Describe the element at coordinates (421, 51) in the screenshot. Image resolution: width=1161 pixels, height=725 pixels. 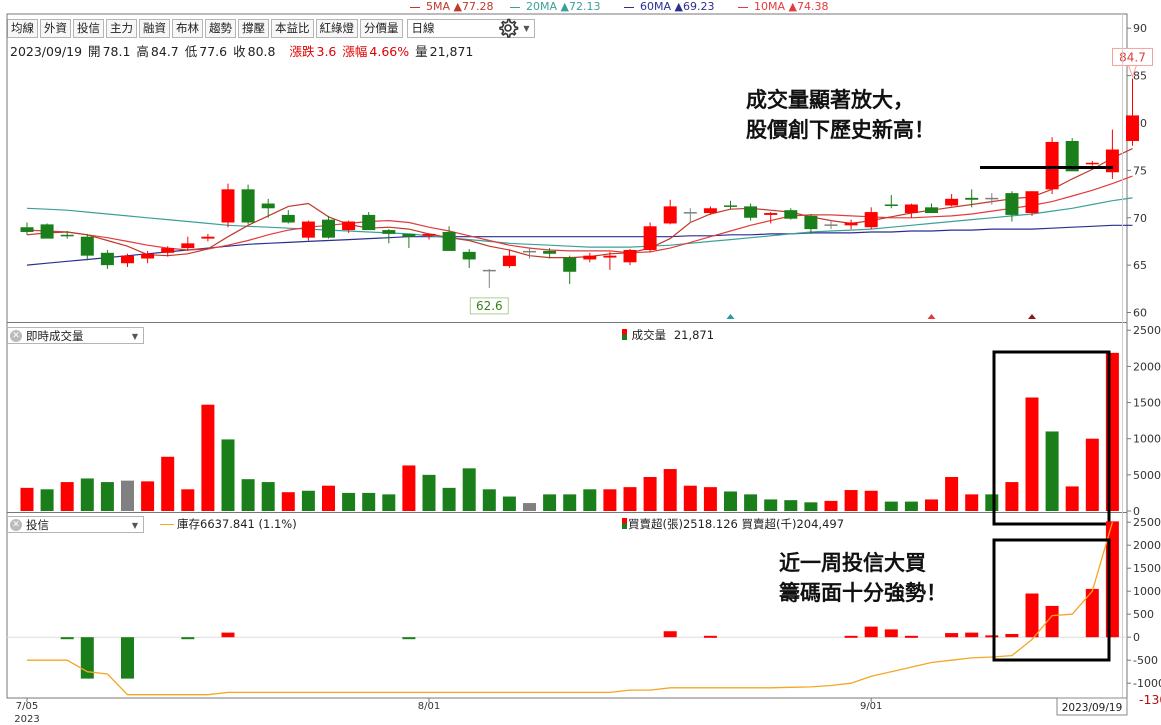
I see `volume-label: 量` at that location.